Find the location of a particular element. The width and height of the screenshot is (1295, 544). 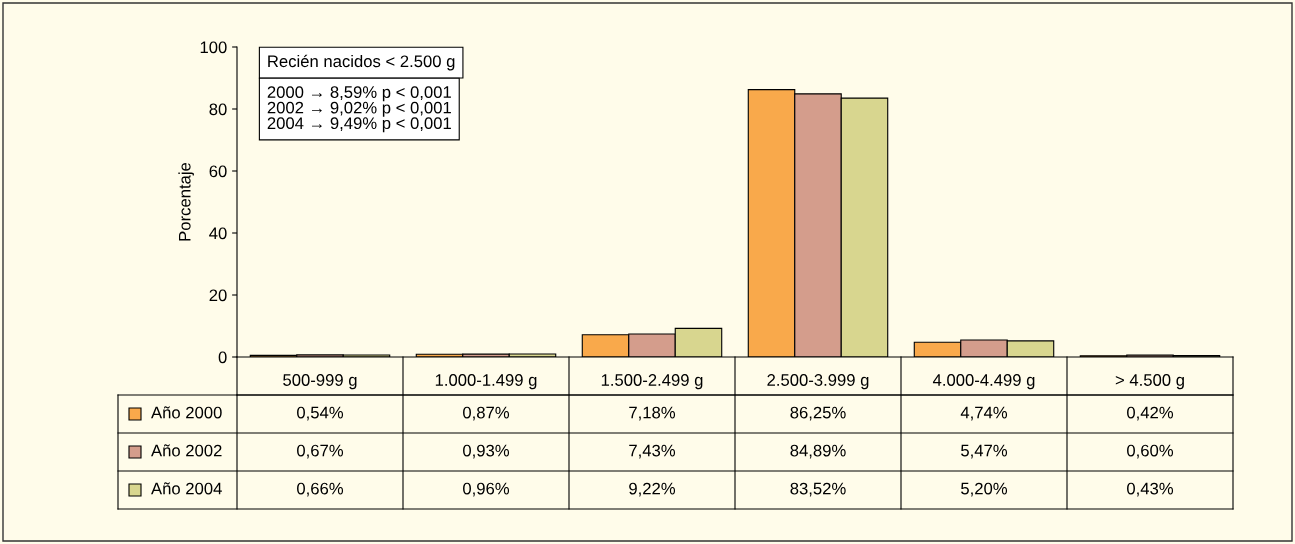

y-tick-label: 20 is located at coordinates (218, 295).